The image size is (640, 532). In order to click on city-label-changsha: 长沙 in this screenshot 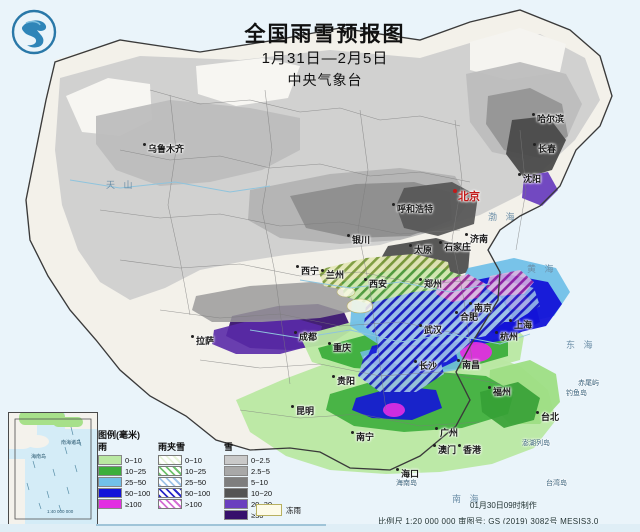, I will do `click(428, 366)`.